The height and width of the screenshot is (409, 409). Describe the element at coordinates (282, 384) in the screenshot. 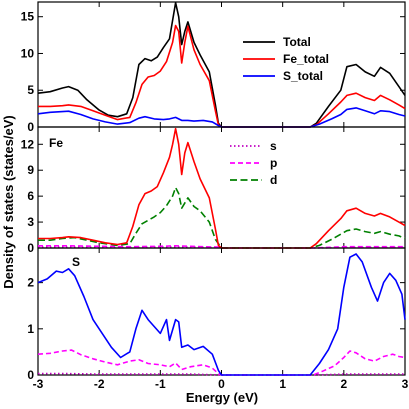

I see `x-tick-label: 1` at that location.